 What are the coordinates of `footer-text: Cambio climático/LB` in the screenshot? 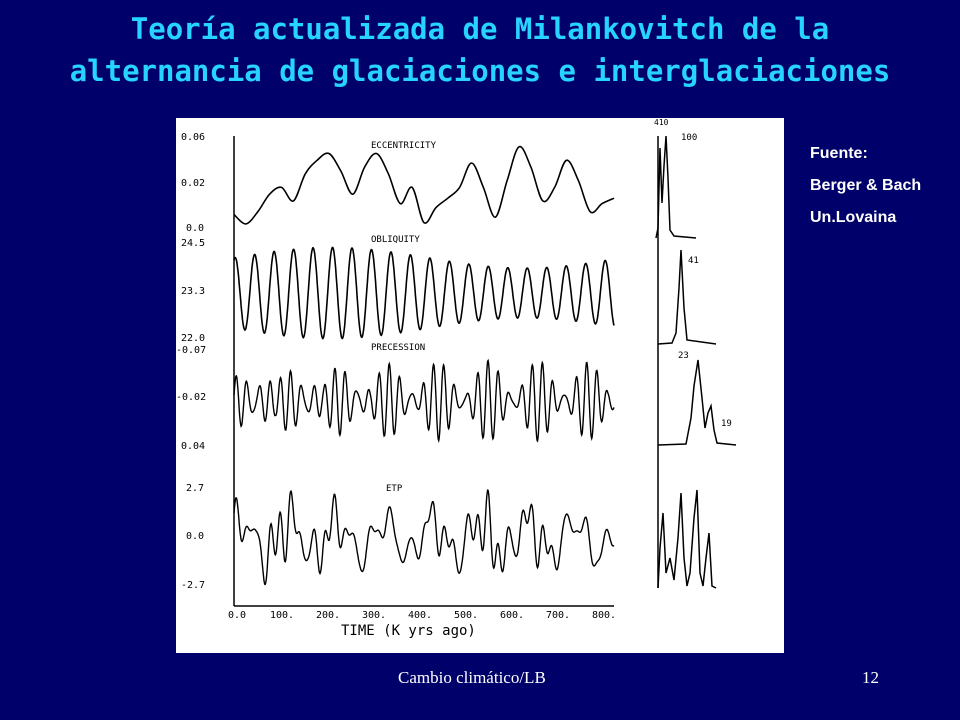 It's located at (472, 677).